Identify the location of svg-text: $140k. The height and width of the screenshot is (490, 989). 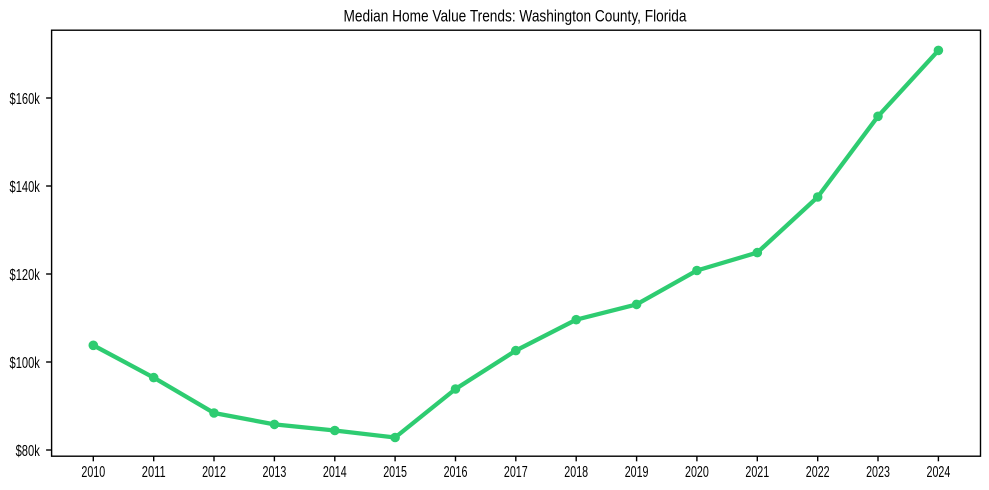
(25, 187).